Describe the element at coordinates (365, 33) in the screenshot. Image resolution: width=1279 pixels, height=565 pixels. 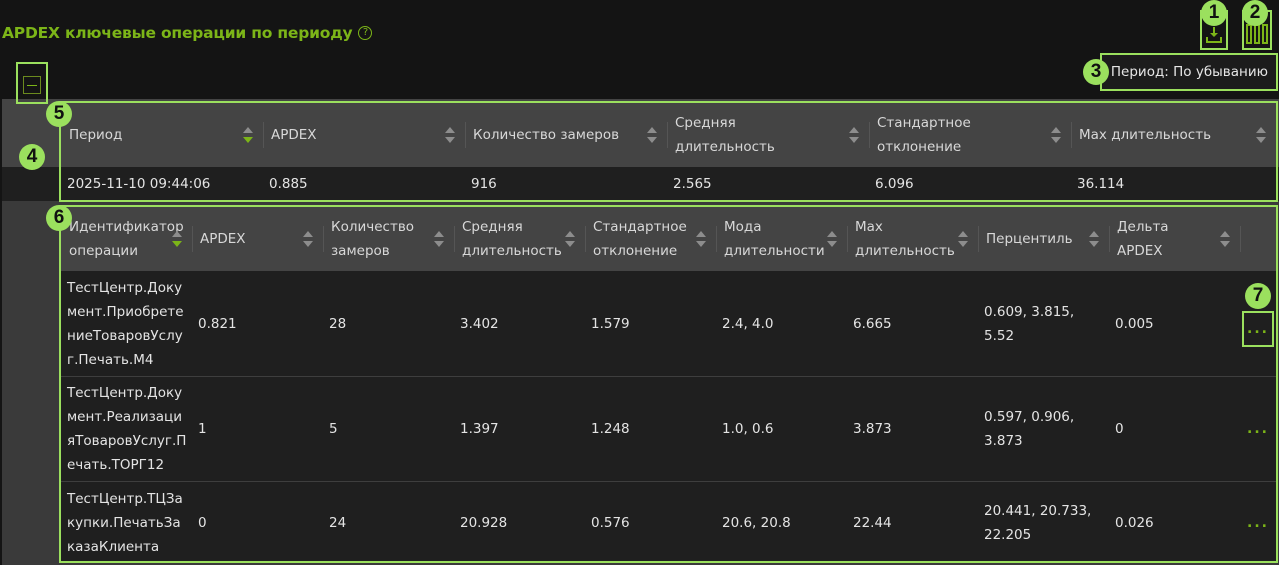
I see `help-icon: ?` at that location.